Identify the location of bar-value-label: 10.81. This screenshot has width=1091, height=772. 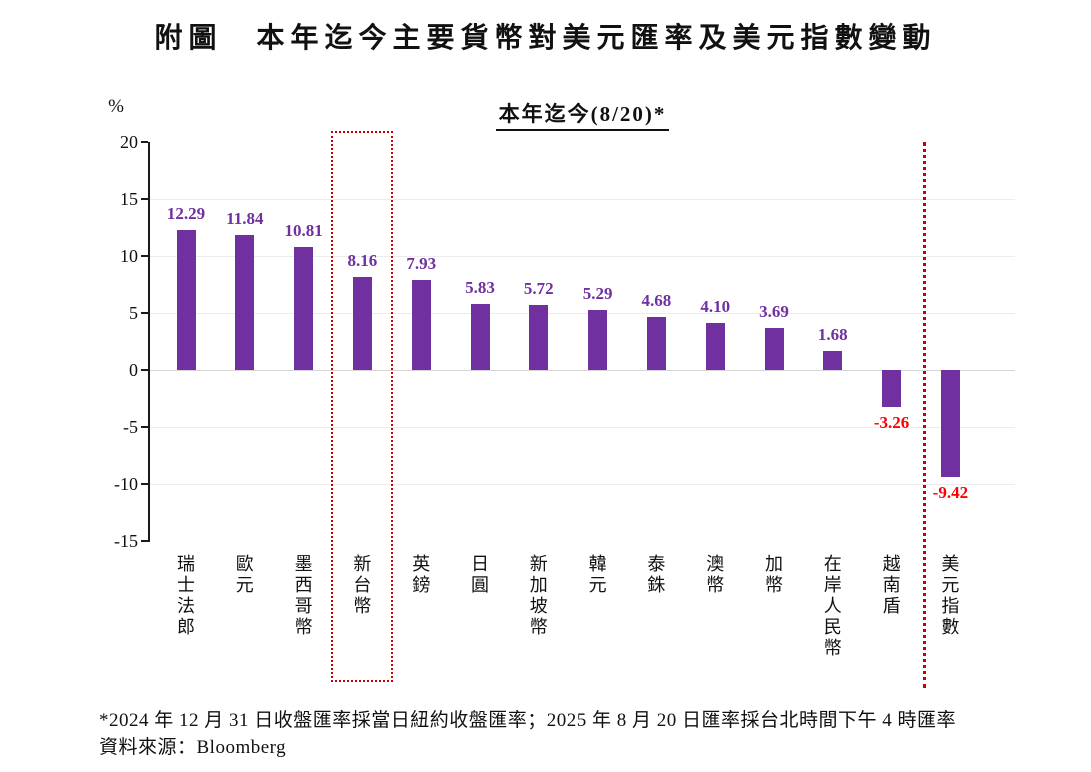
(303, 230).